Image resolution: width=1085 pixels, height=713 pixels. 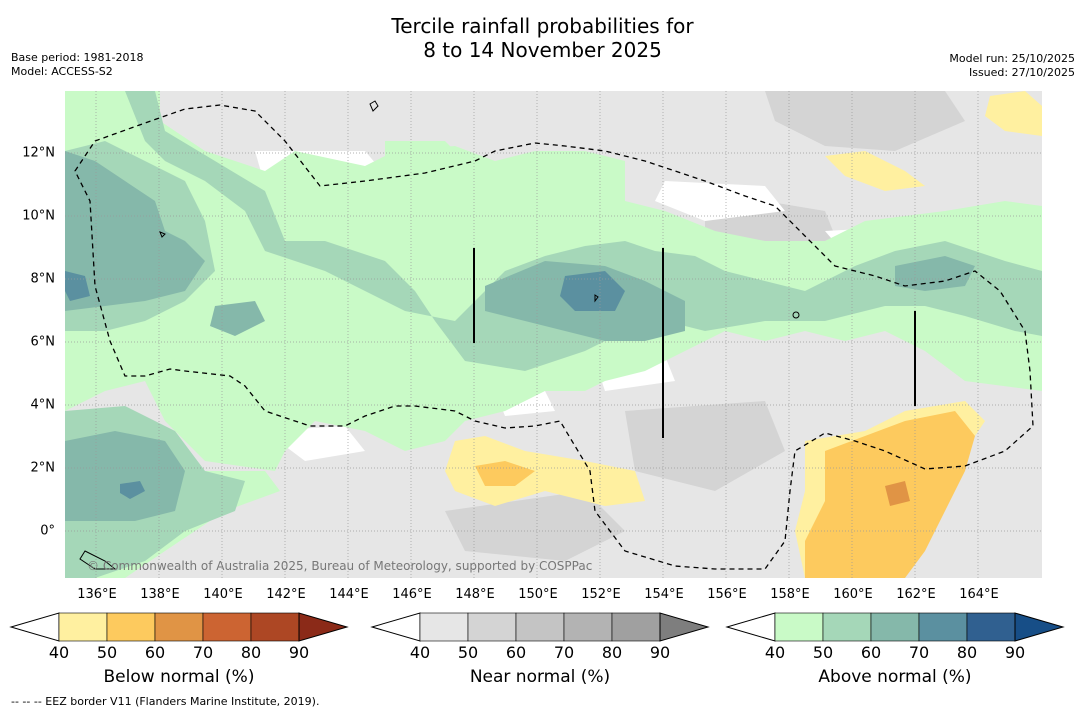 I want to click on above-normal-70c, so click(x=132, y=490).